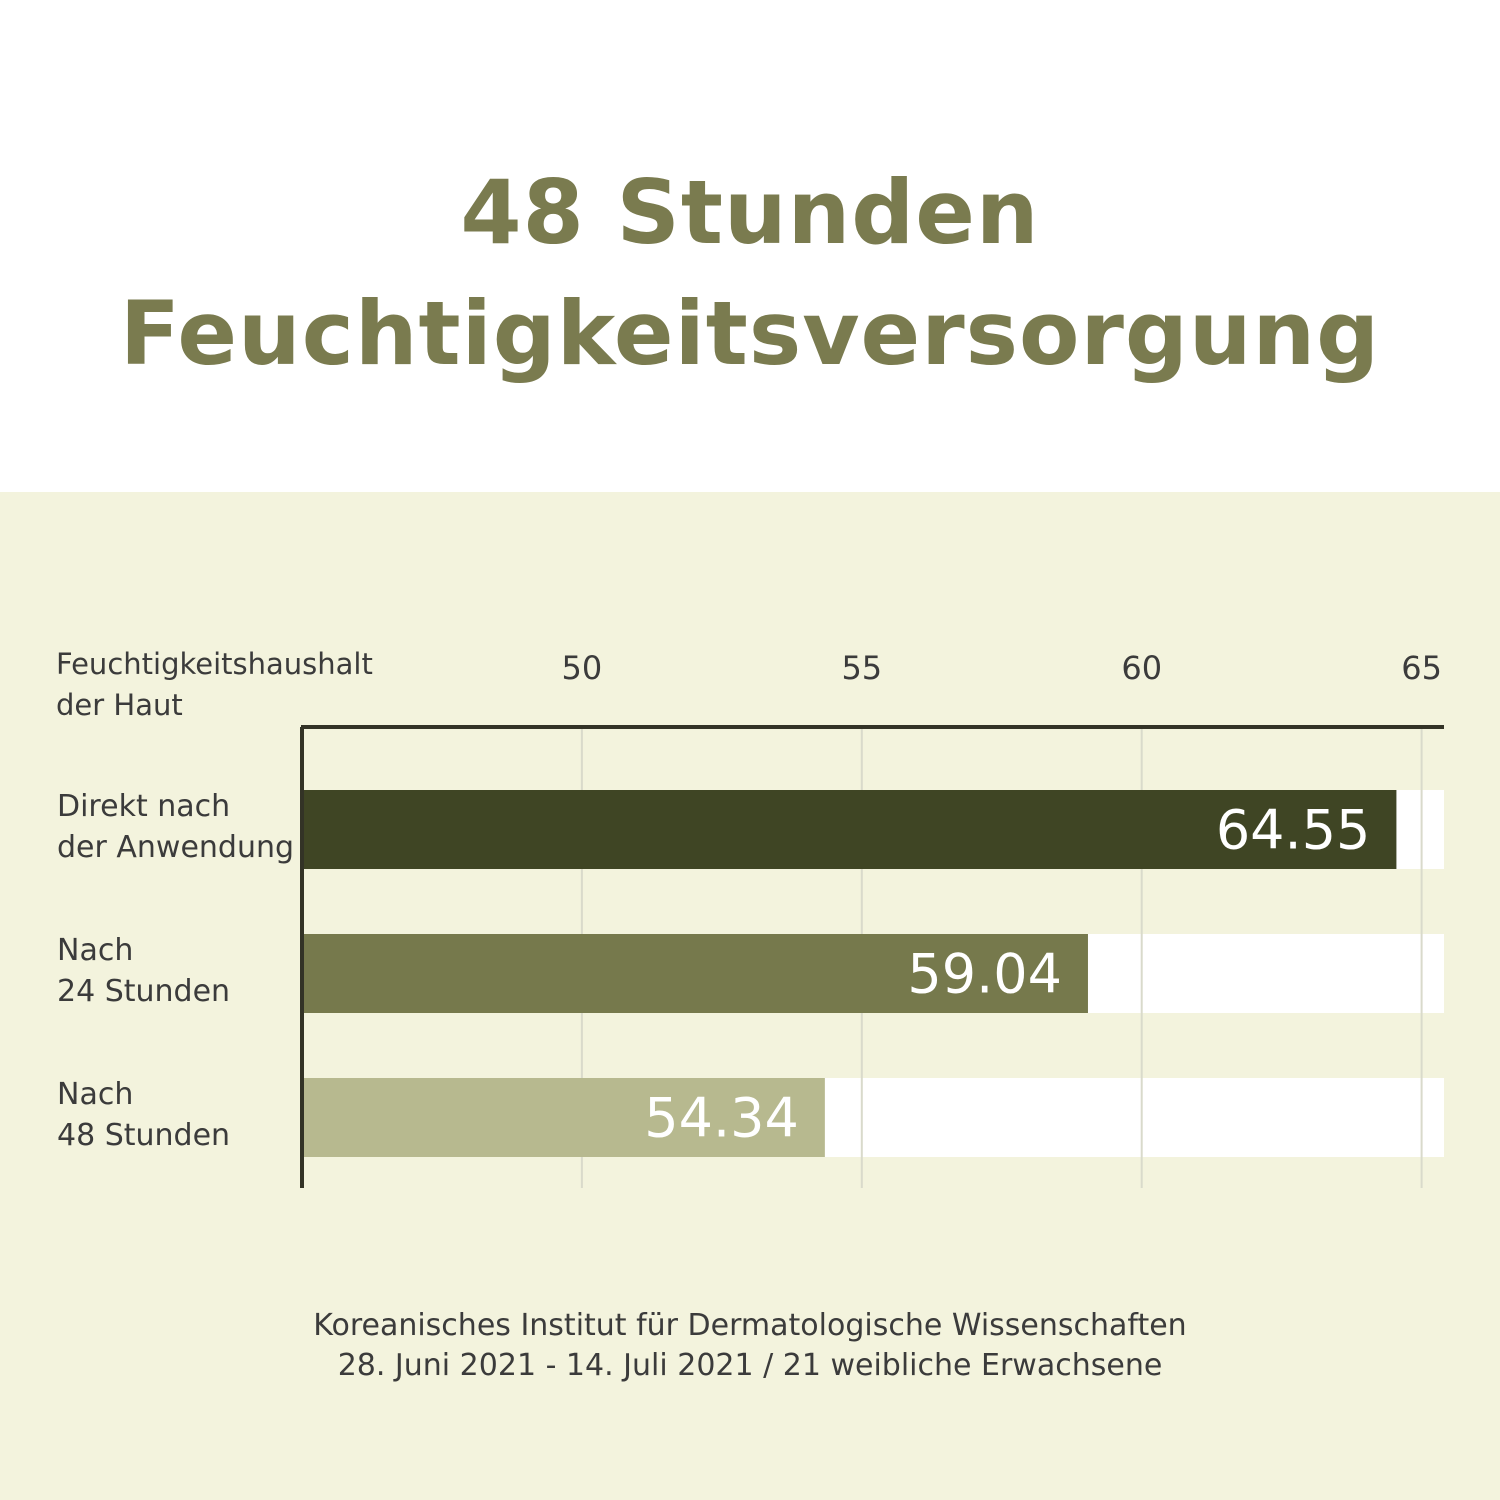  What do you see at coordinates (861, 668) in the screenshot?
I see `tick-label: 55` at bounding box center [861, 668].